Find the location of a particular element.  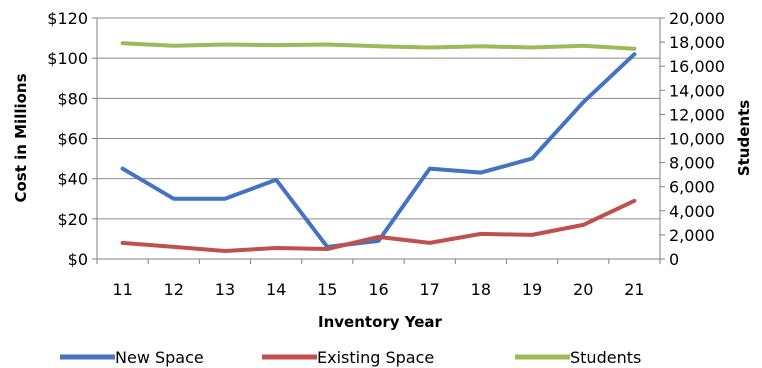

right-tick-label: 8,000 is located at coordinates (692, 163).